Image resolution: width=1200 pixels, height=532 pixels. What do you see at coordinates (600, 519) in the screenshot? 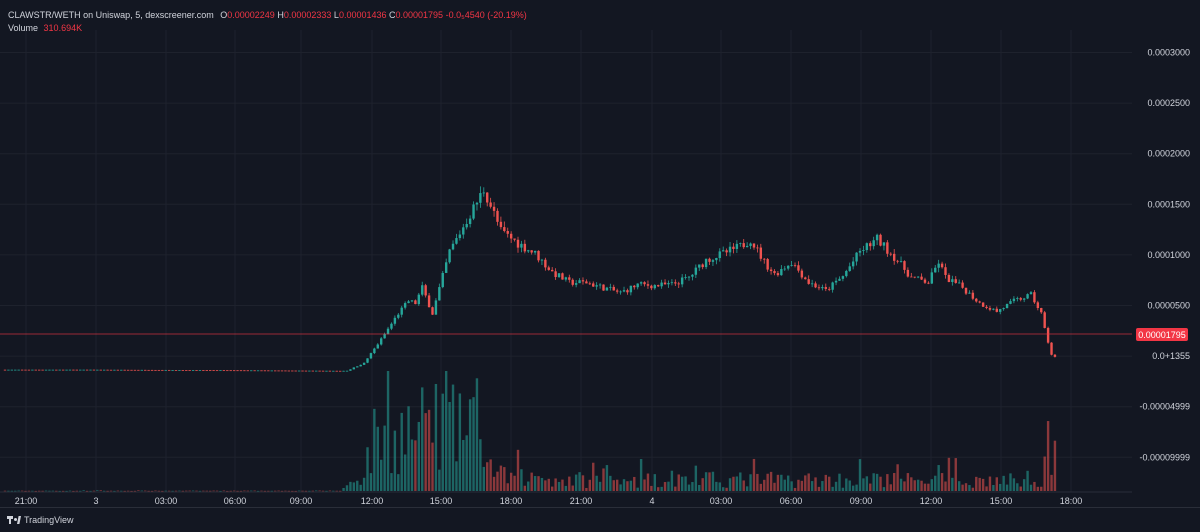
I see `footer-bar: TradingView` at bounding box center [600, 519].